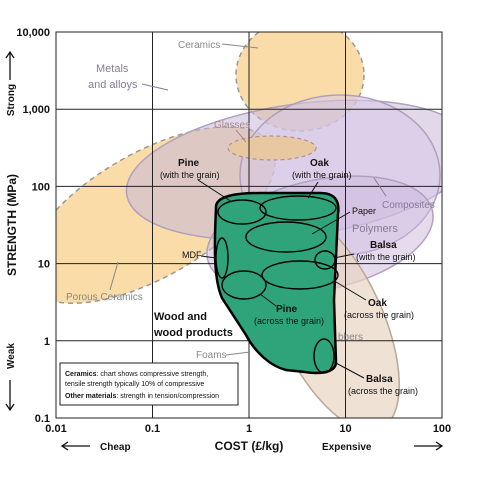 The height and width of the screenshot is (495, 482). What do you see at coordinates (41, 187) in the screenshot?
I see `y-tick-label: 100` at bounding box center [41, 187].